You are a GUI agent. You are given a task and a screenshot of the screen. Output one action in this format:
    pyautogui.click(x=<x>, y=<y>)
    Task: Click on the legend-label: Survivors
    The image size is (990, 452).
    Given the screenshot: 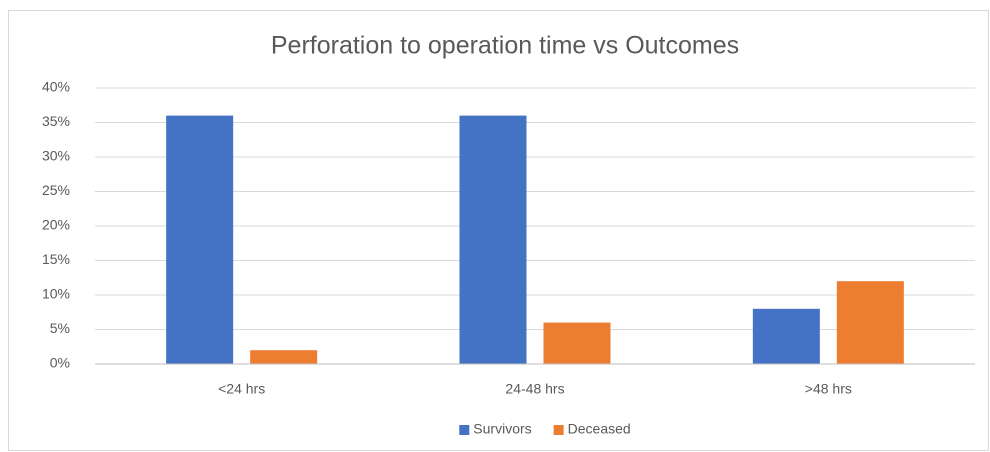 What is the action you would take?
    pyautogui.click(x=502, y=429)
    